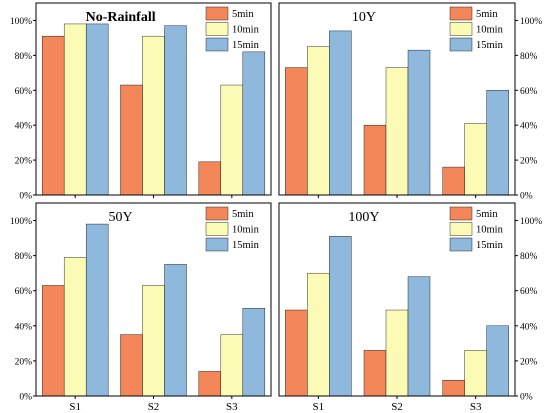  What do you see at coordinates (363, 217) in the screenshot?
I see `panel-title: 100Y` at bounding box center [363, 217].